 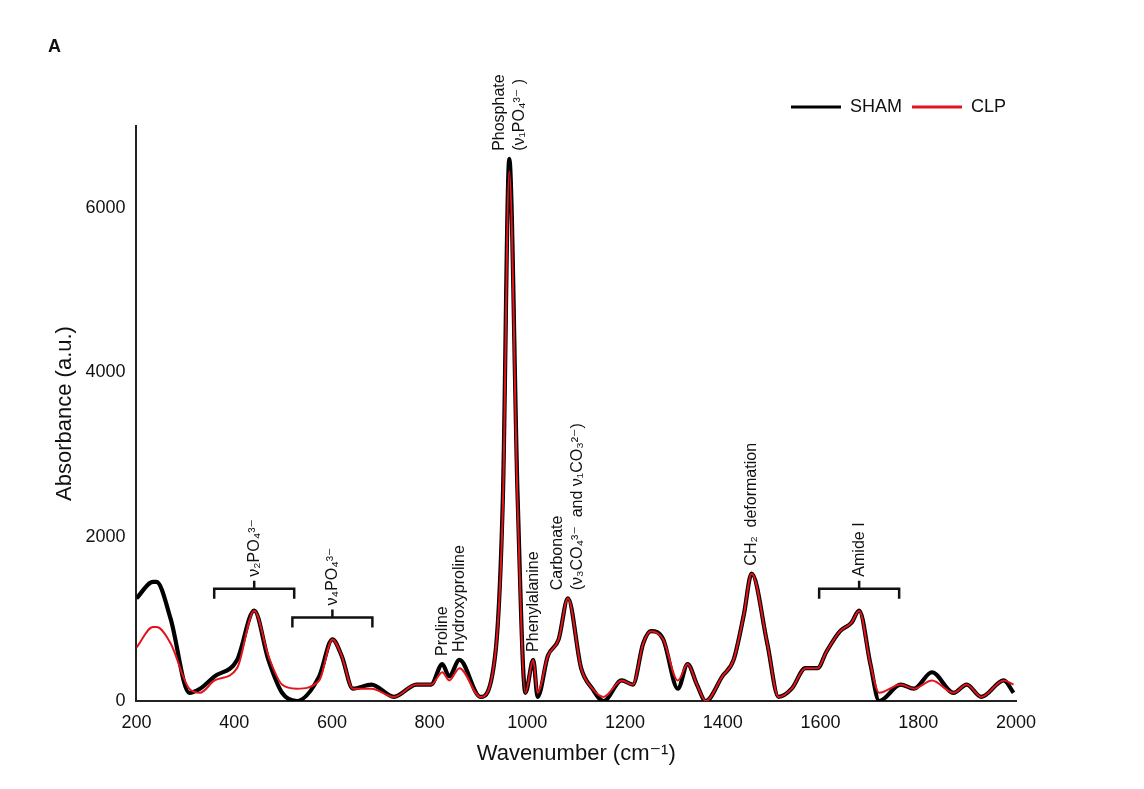 I want to click on annotation: Carbonate (ν₃CO₄³⁻ and ν₁CO₃²⁻), so click(x=567, y=507).